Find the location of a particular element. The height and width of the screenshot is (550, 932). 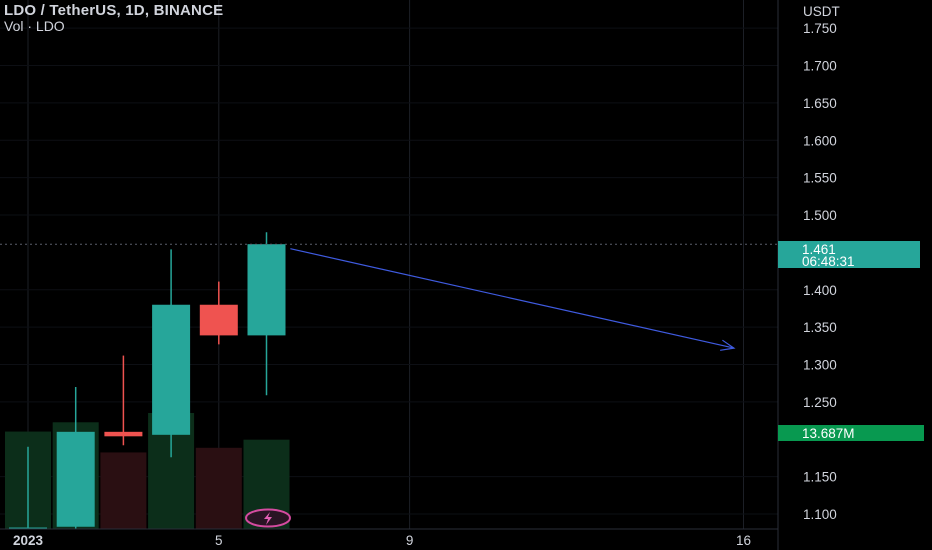

last-price-countdown: 06:48:31 is located at coordinates (828, 261).